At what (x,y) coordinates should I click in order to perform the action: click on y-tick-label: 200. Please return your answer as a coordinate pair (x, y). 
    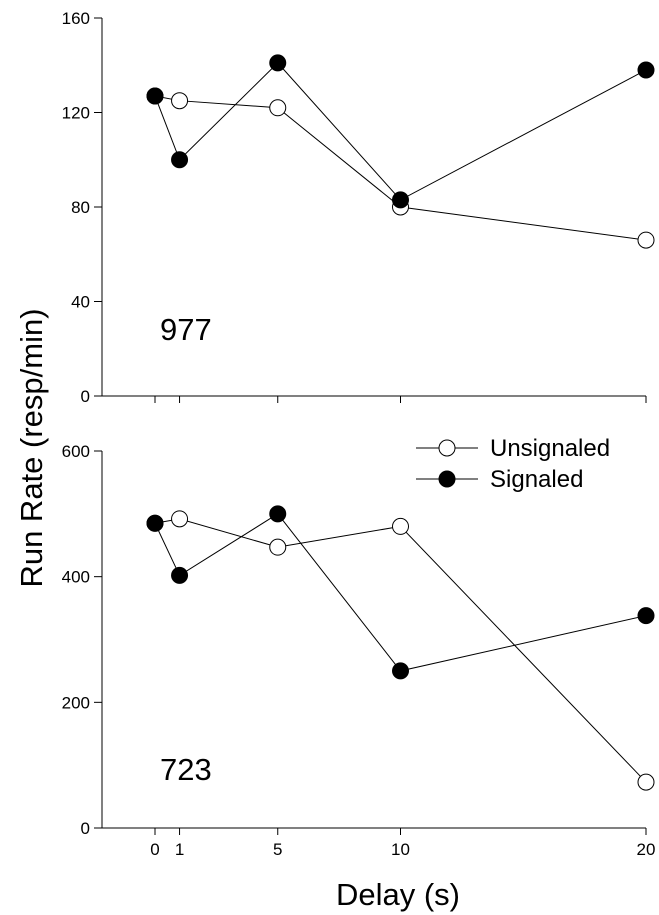
    Looking at the image, I should click on (76, 702).